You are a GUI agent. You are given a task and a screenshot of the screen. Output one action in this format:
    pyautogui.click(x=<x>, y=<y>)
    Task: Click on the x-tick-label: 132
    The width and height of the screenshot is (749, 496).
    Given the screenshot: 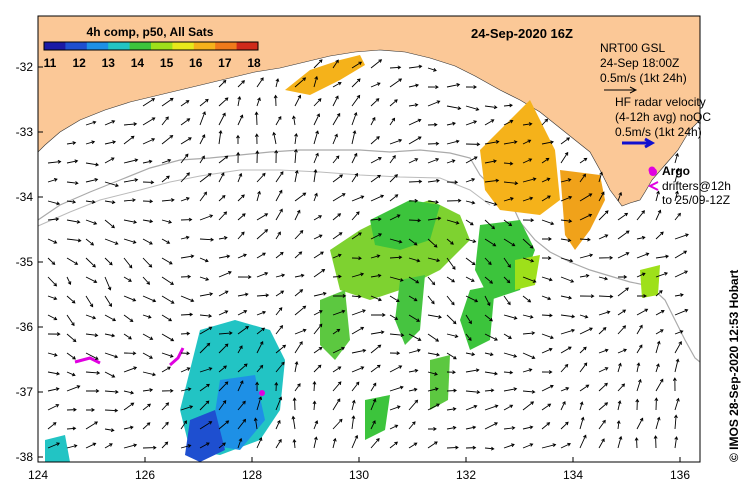 What is the action you would take?
    pyautogui.click(x=466, y=475)
    